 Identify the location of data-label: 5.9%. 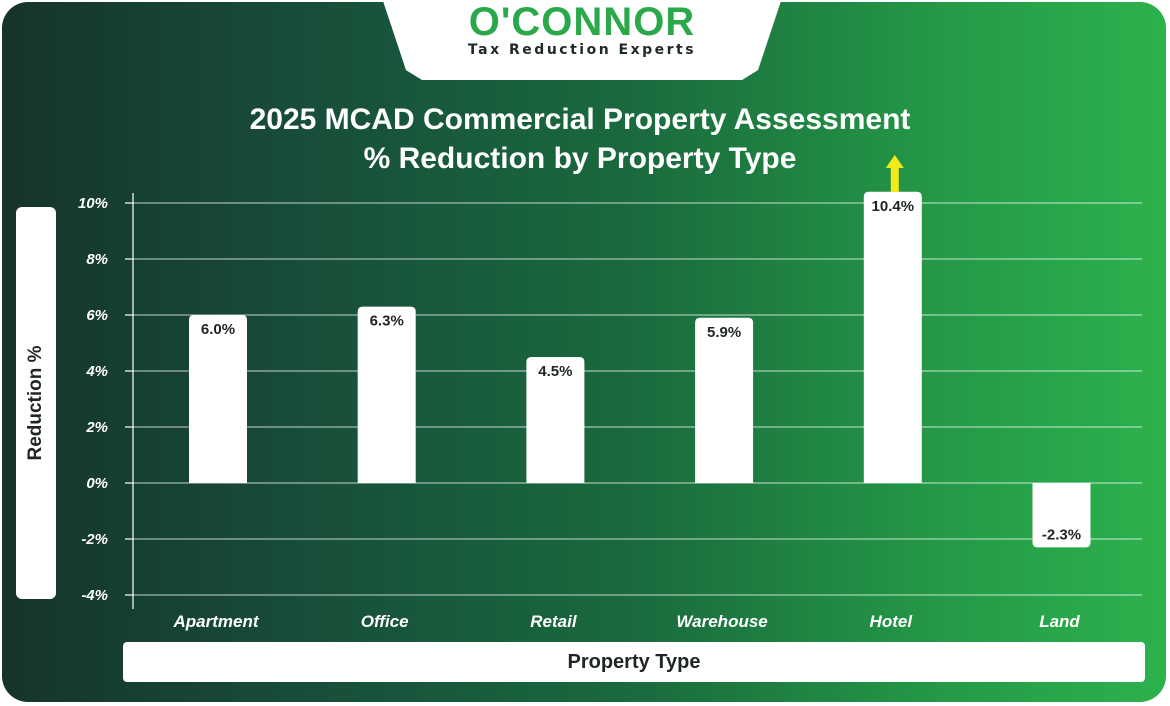
(724, 332).